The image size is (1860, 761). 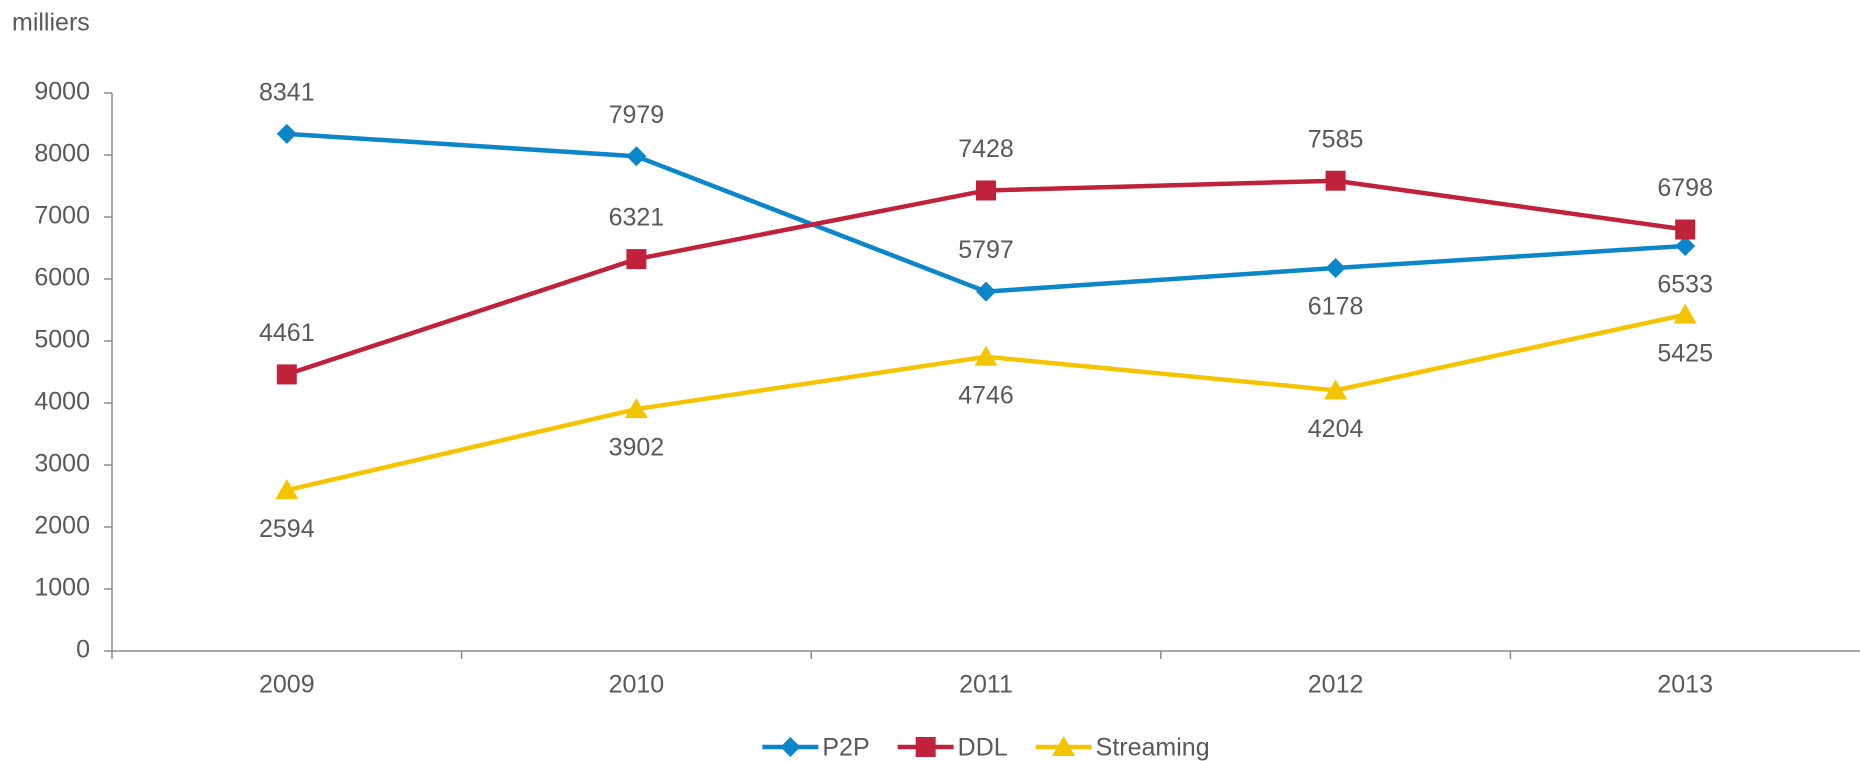 What do you see at coordinates (1336, 139) in the screenshot?
I see `data-label: 7585` at bounding box center [1336, 139].